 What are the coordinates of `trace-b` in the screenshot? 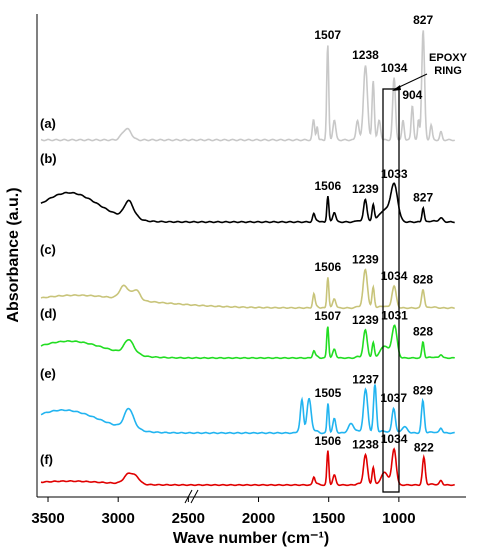 It's located at (247, 203).